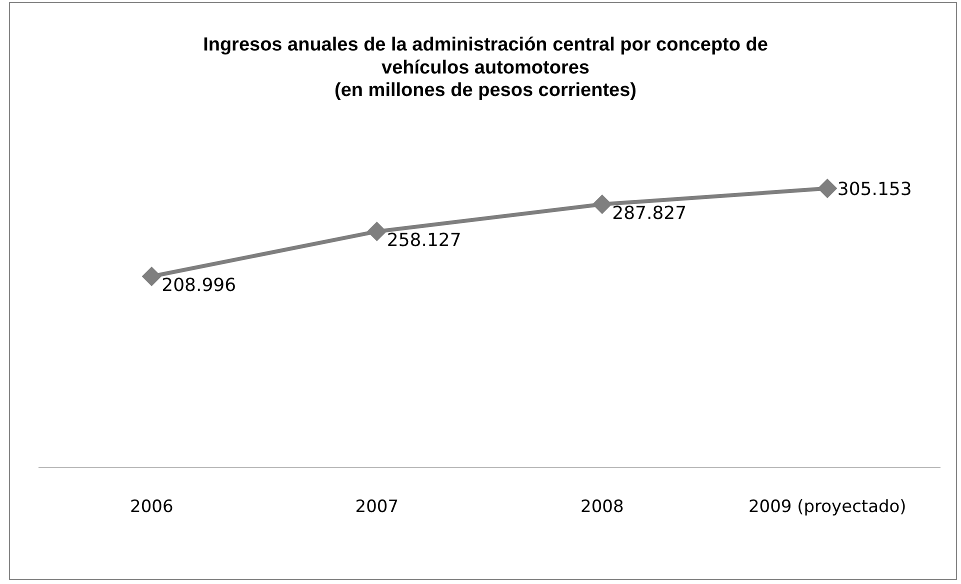  I want to click on data-label: 258.127, so click(424, 241).